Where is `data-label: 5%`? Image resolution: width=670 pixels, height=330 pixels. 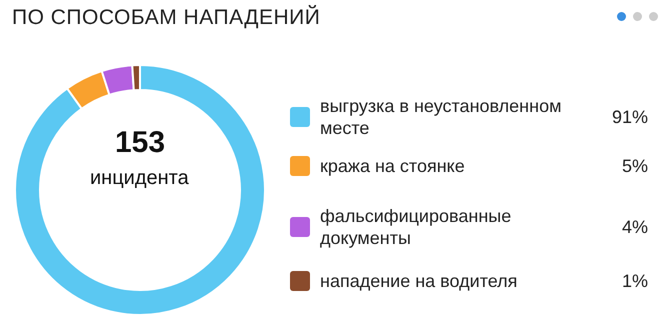 data-label: 5% is located at coordinates (635, 166).